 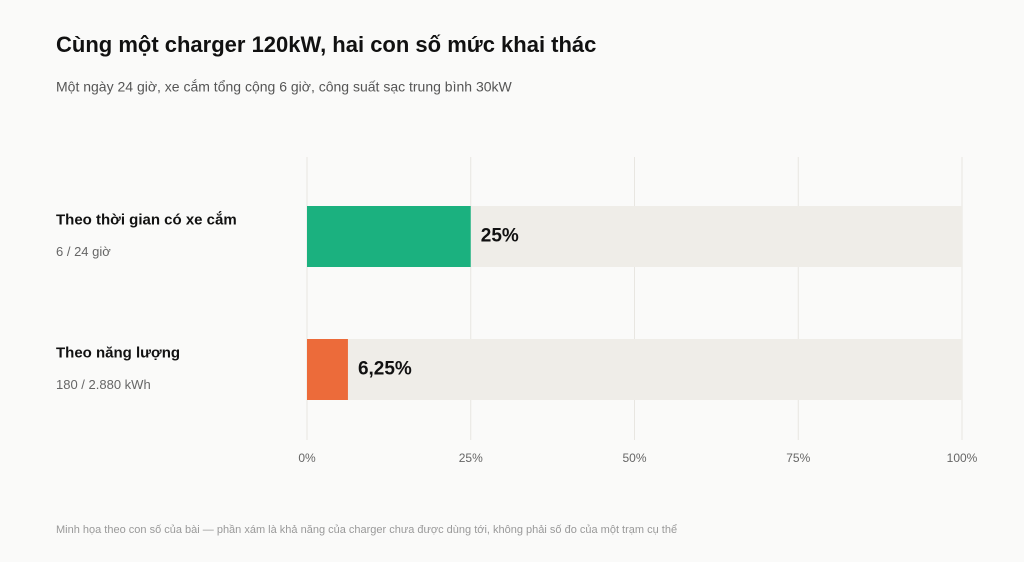 I want to click on category-label: Theo thời gian có xe cắm, so click(x=146, y=219).